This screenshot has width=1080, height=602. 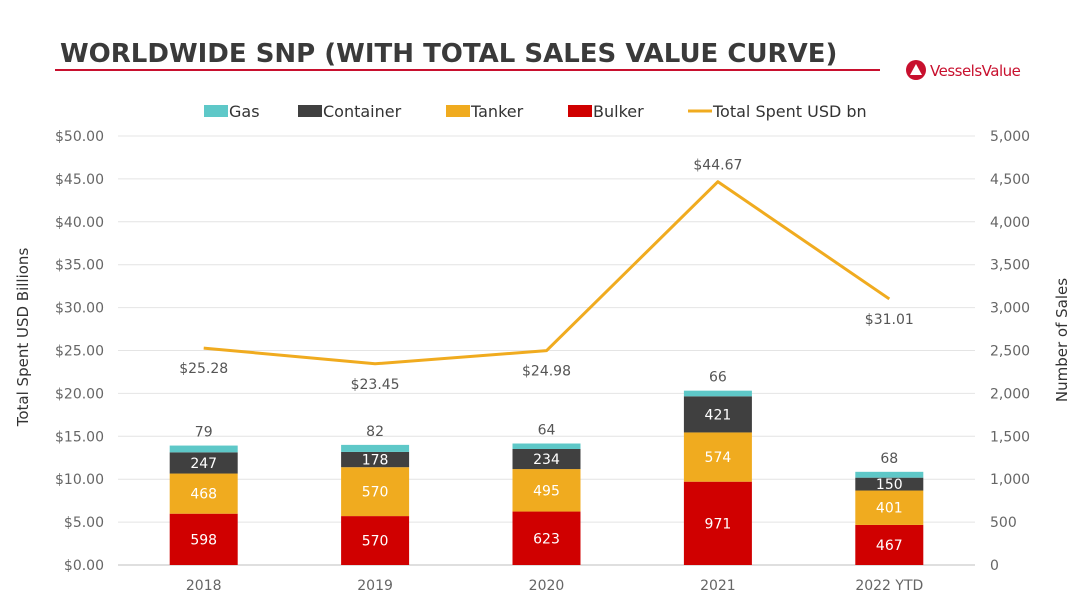 I want to click on y2-tick-label: 1,000, so click(x=1010, y=480).